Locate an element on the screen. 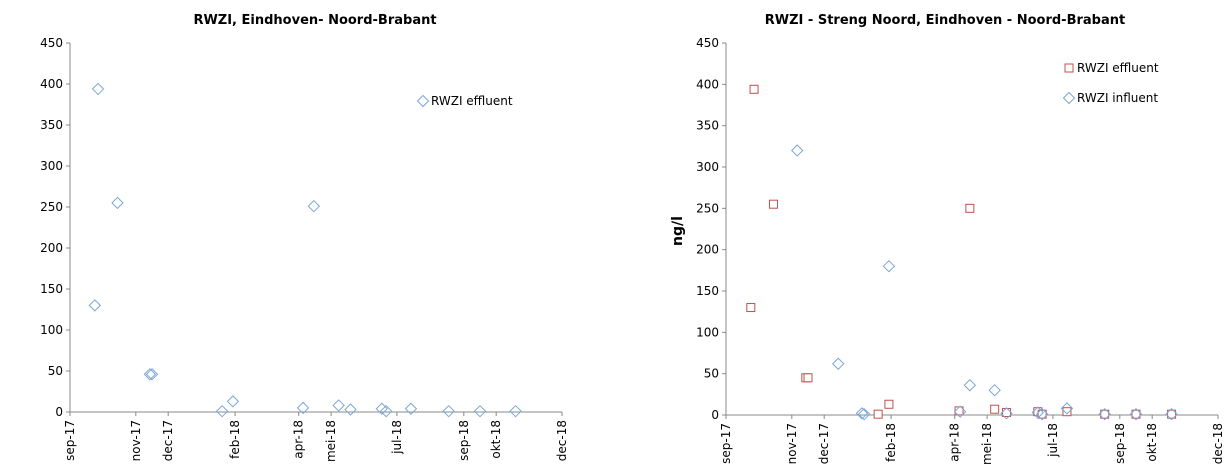  y-tick-label: 50 is located at coordinates (711, 374).